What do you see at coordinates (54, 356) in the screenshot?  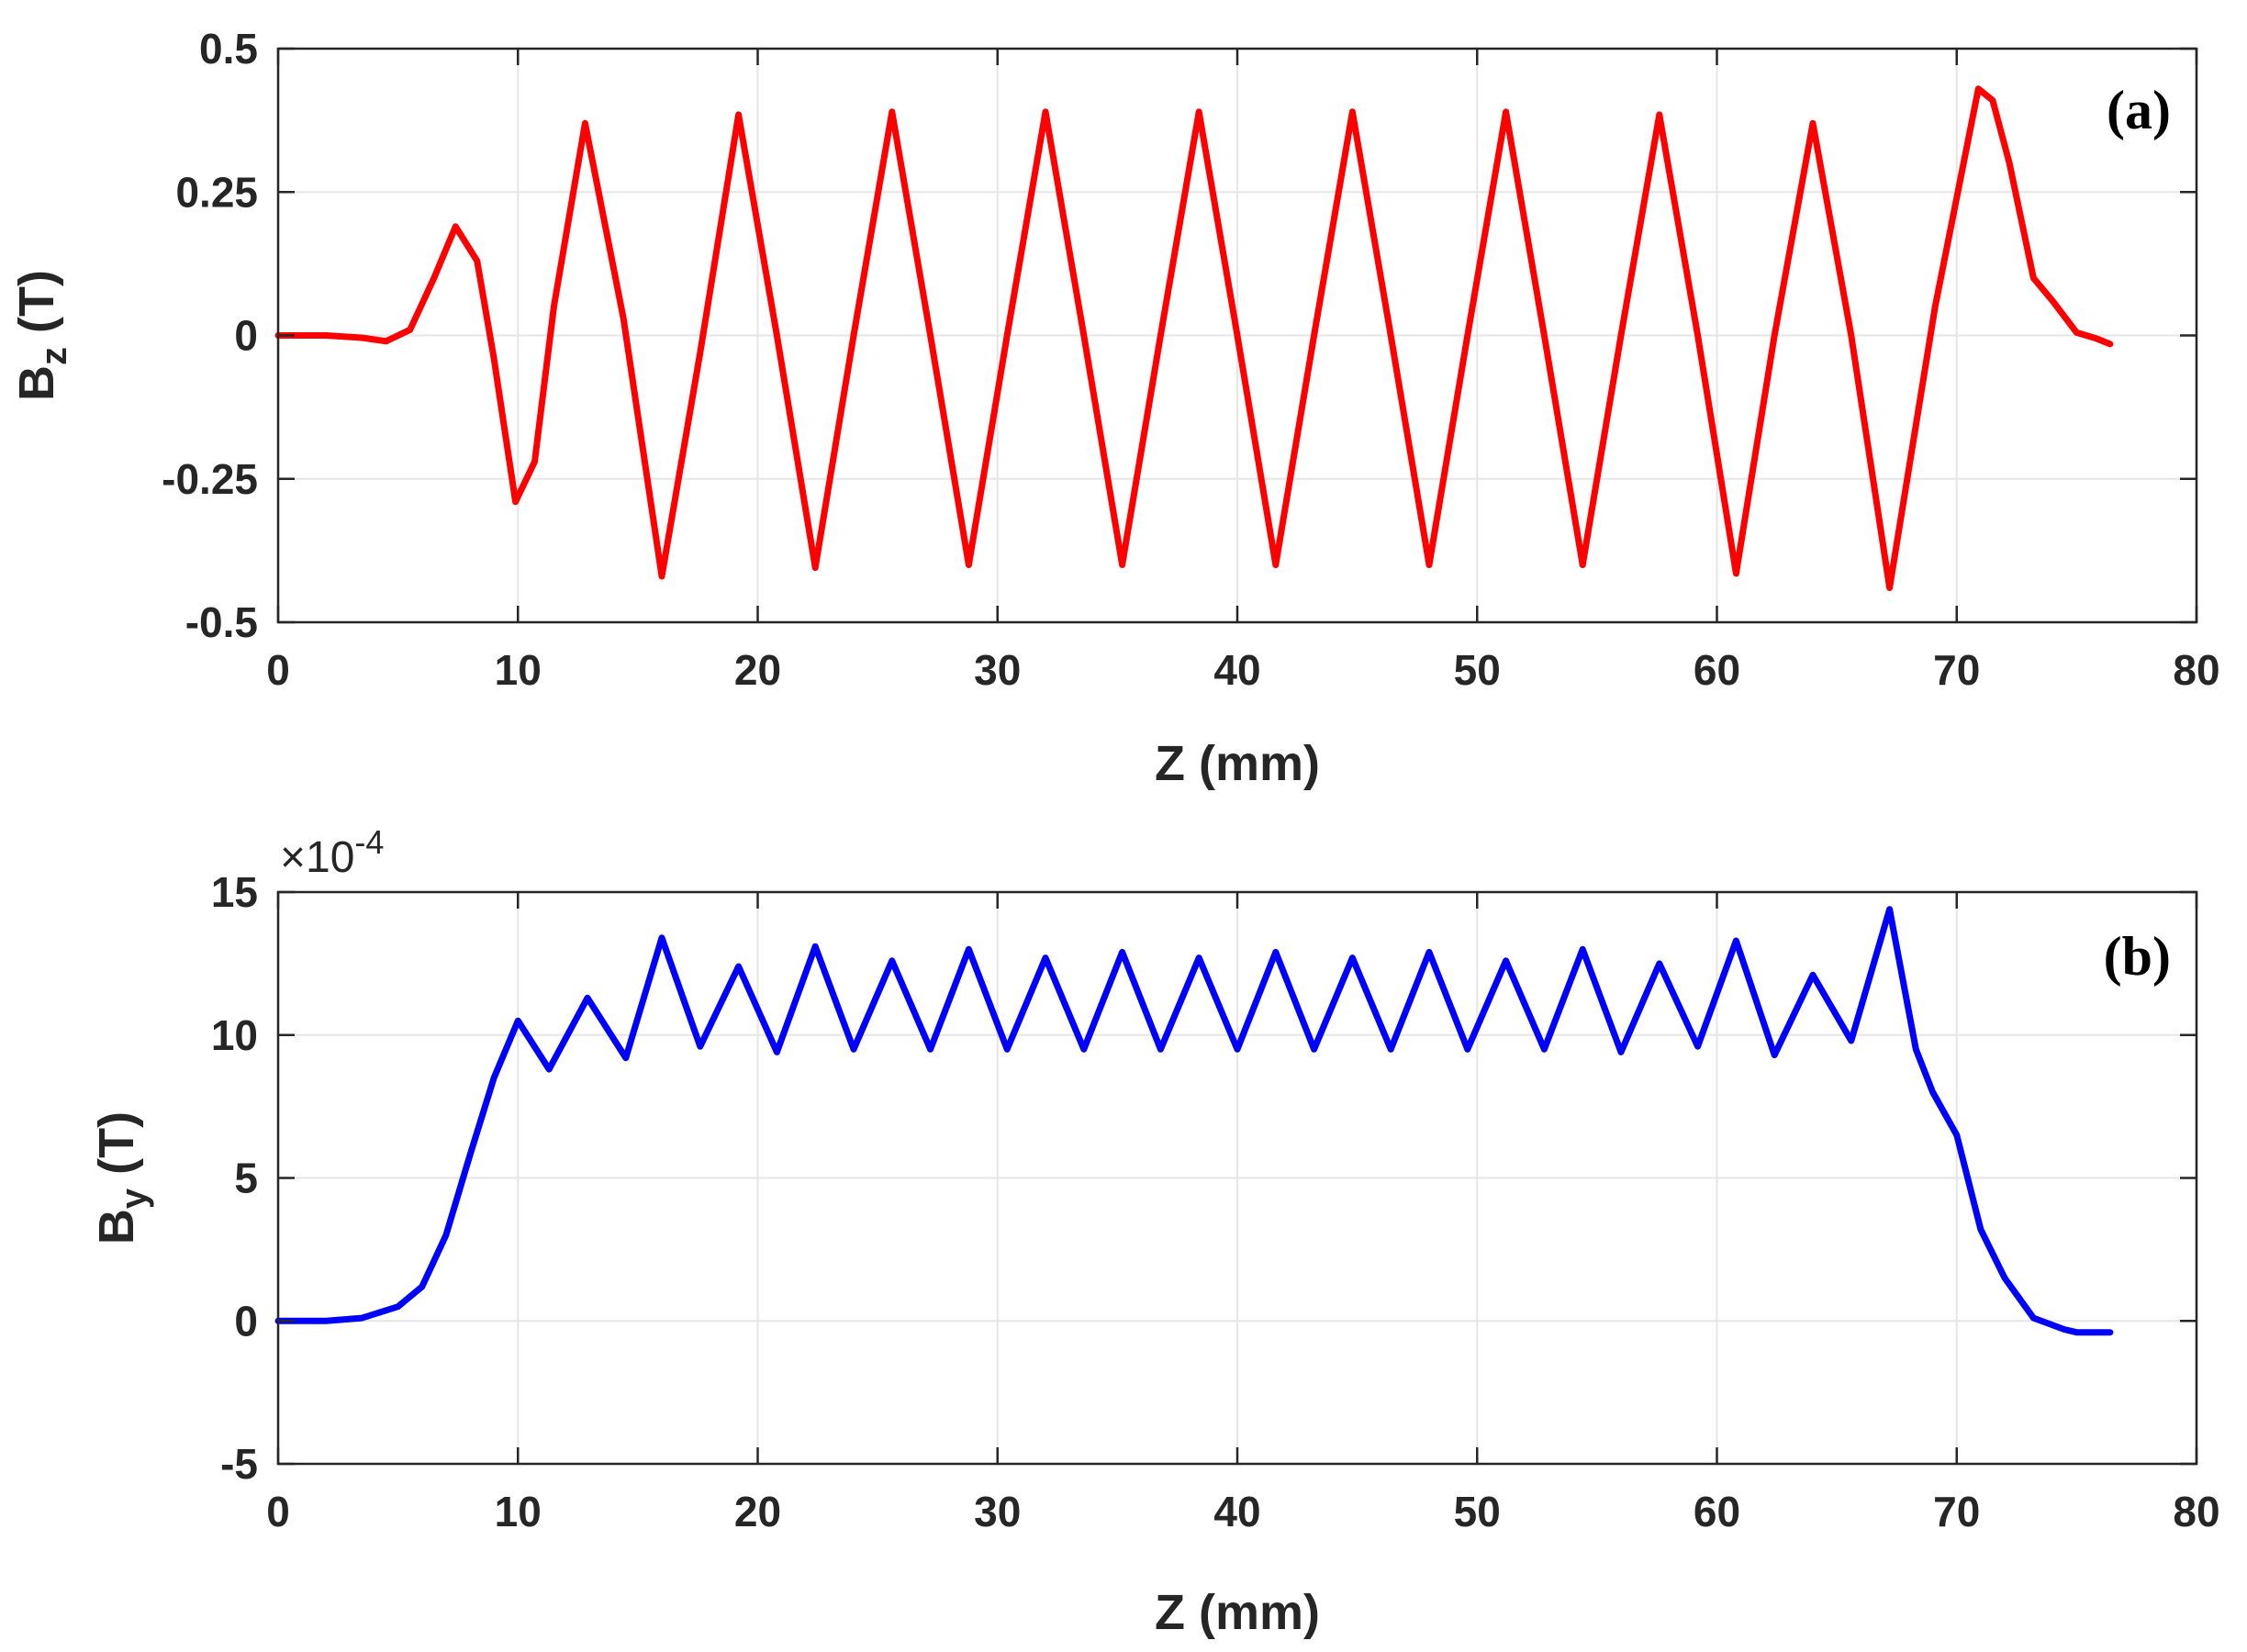 I see `y-axis-label-subscript: z` at bounding box center [54, 356].